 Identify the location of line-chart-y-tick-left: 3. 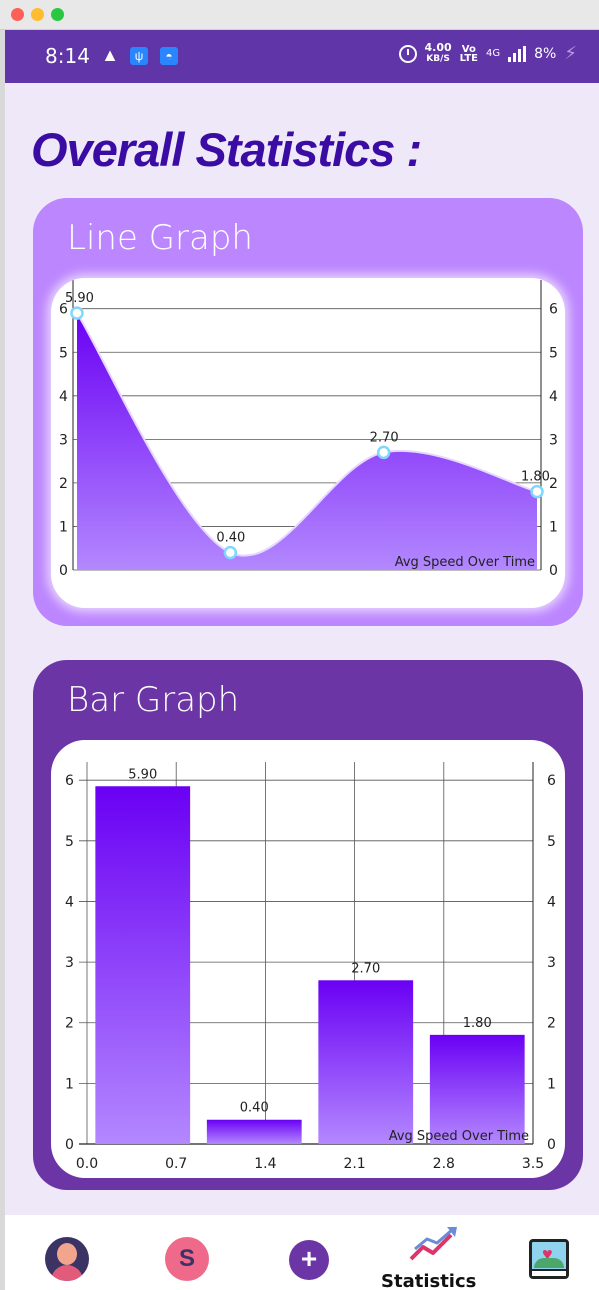
(63, 440).